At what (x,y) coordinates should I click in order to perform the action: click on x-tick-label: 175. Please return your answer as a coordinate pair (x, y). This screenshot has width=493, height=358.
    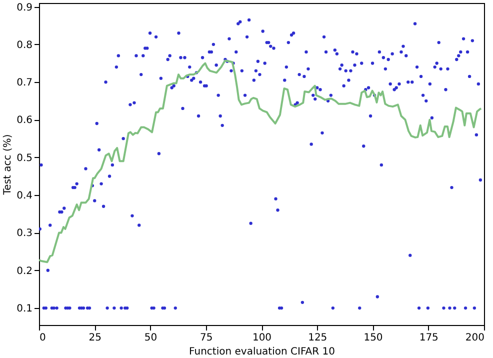
    Looking at the image, I should click on (428, 338).